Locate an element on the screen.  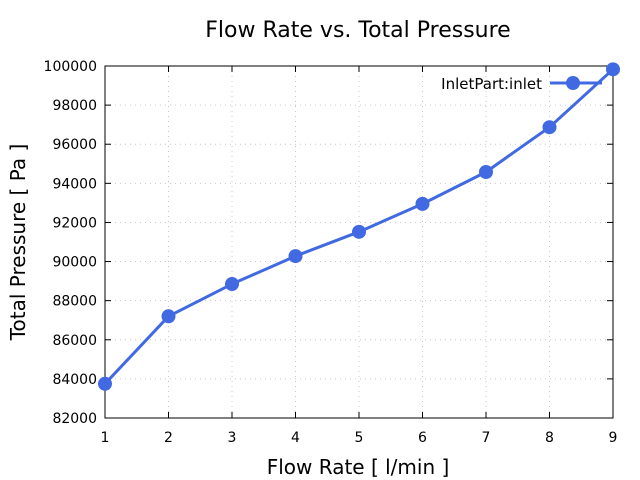
y-tick-label: 100000 is located at coordinates (70, 67).